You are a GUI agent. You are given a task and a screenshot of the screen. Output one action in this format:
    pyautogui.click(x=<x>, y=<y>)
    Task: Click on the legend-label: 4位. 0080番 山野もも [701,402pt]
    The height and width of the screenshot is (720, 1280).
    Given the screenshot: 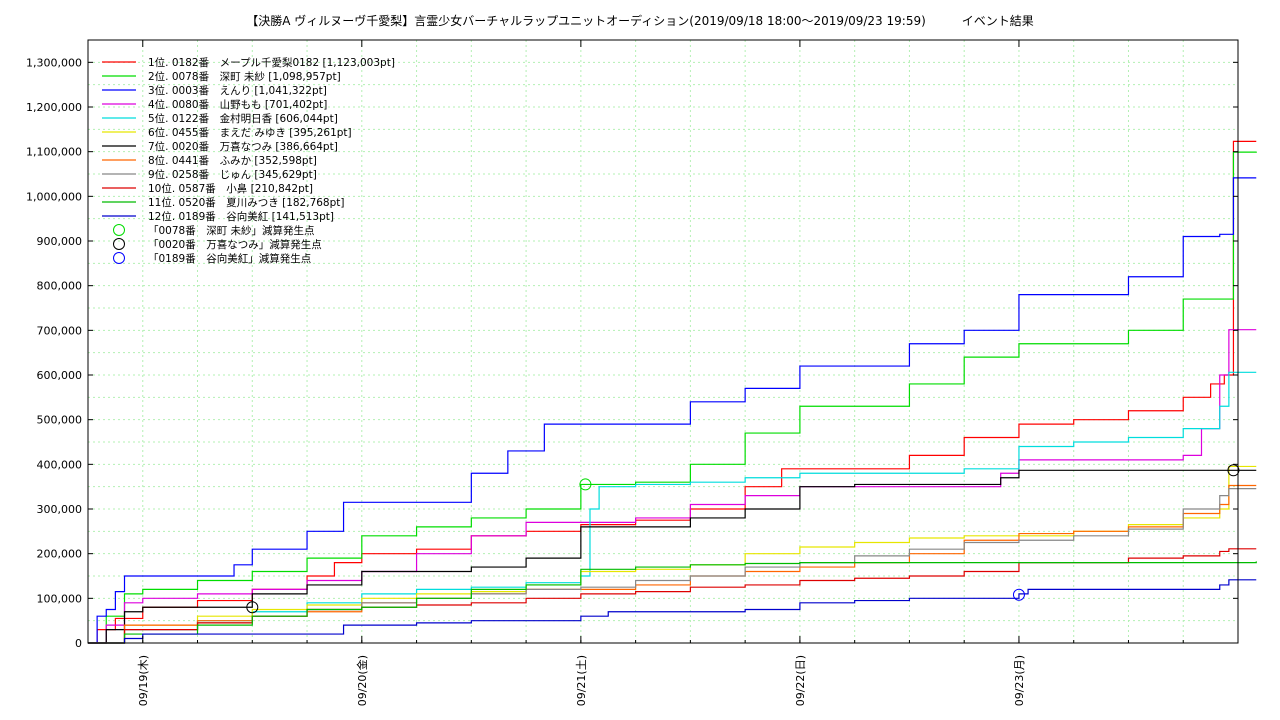 What is the action you would take?
    pyautogui.click(x=237, y=104)
    